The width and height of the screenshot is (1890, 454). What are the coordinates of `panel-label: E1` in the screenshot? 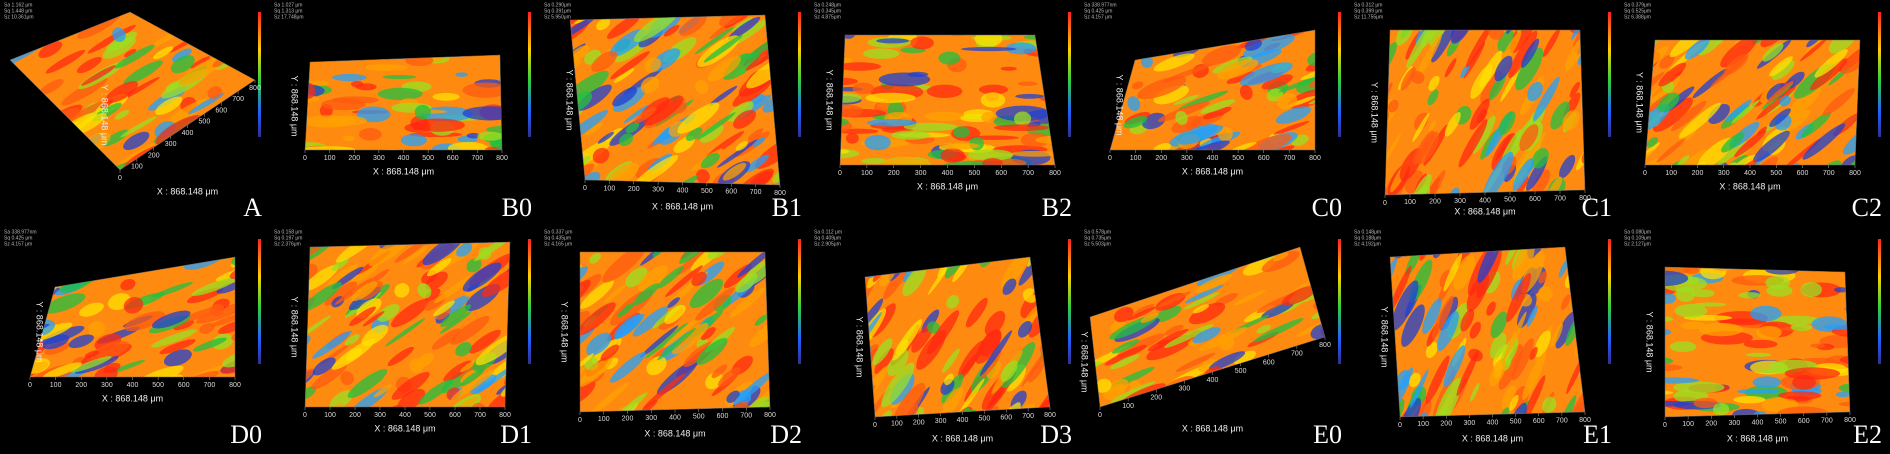 It's located at (1597, 434).